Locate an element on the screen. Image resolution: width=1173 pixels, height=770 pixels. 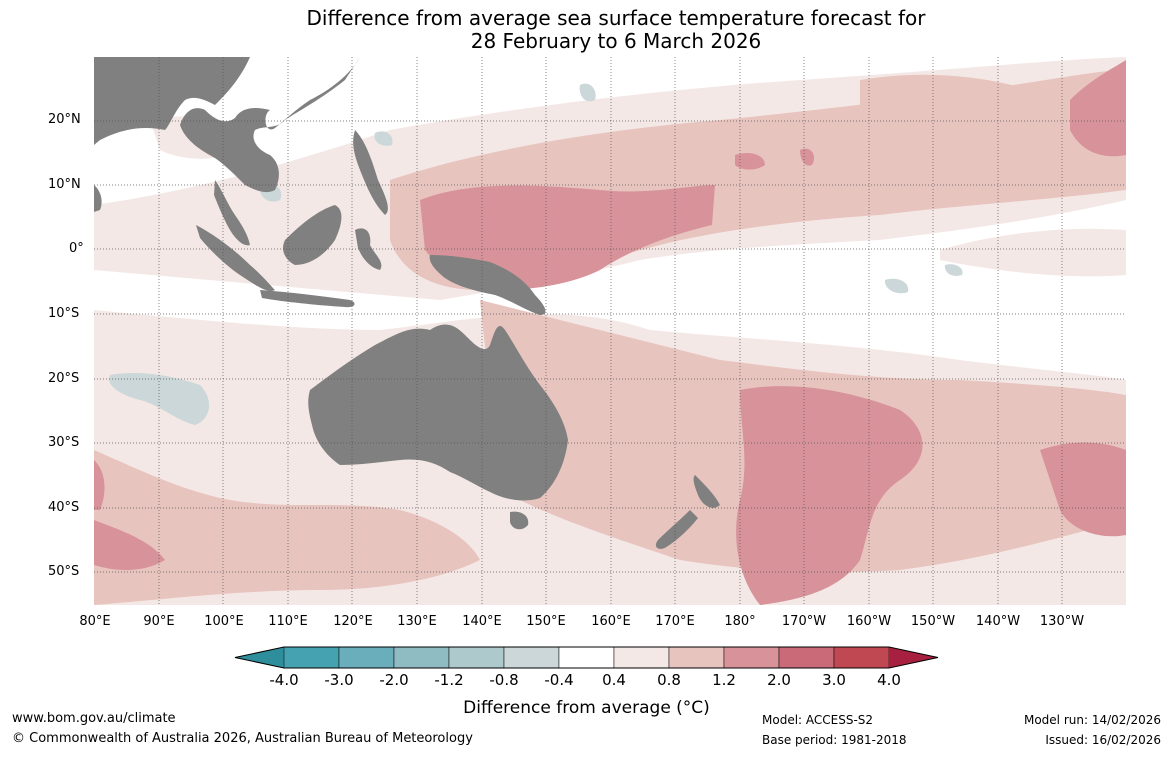
colorbar-tick: 0.8 is located at coordinates (669, 680).